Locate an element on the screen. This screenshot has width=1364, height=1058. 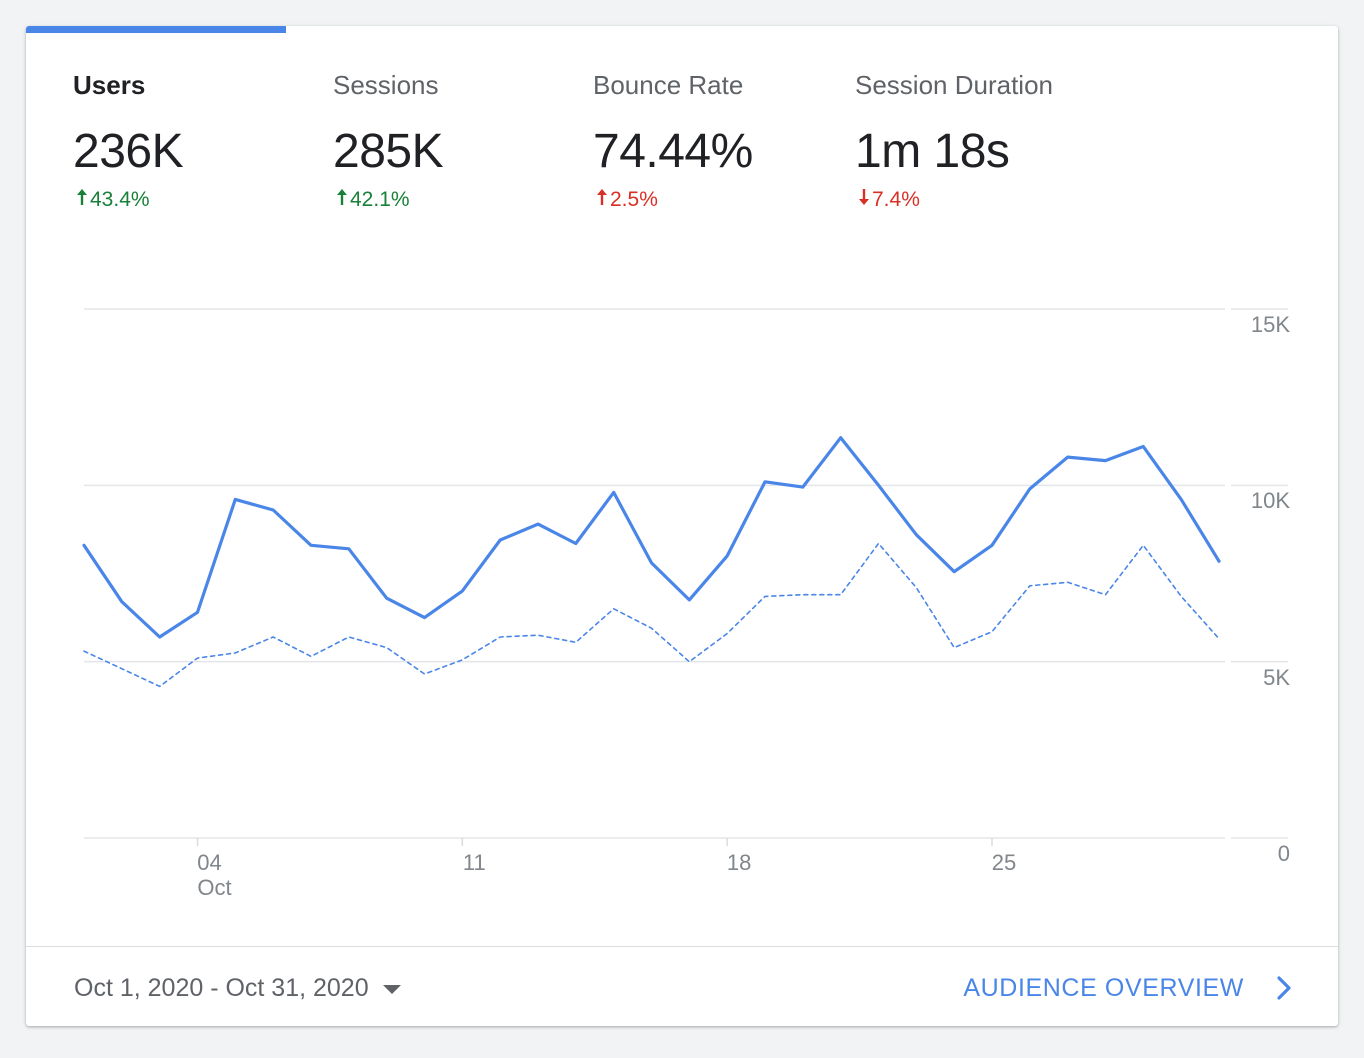
tab-users-delta-value: 43.4% is located at coordinates (120, 199).